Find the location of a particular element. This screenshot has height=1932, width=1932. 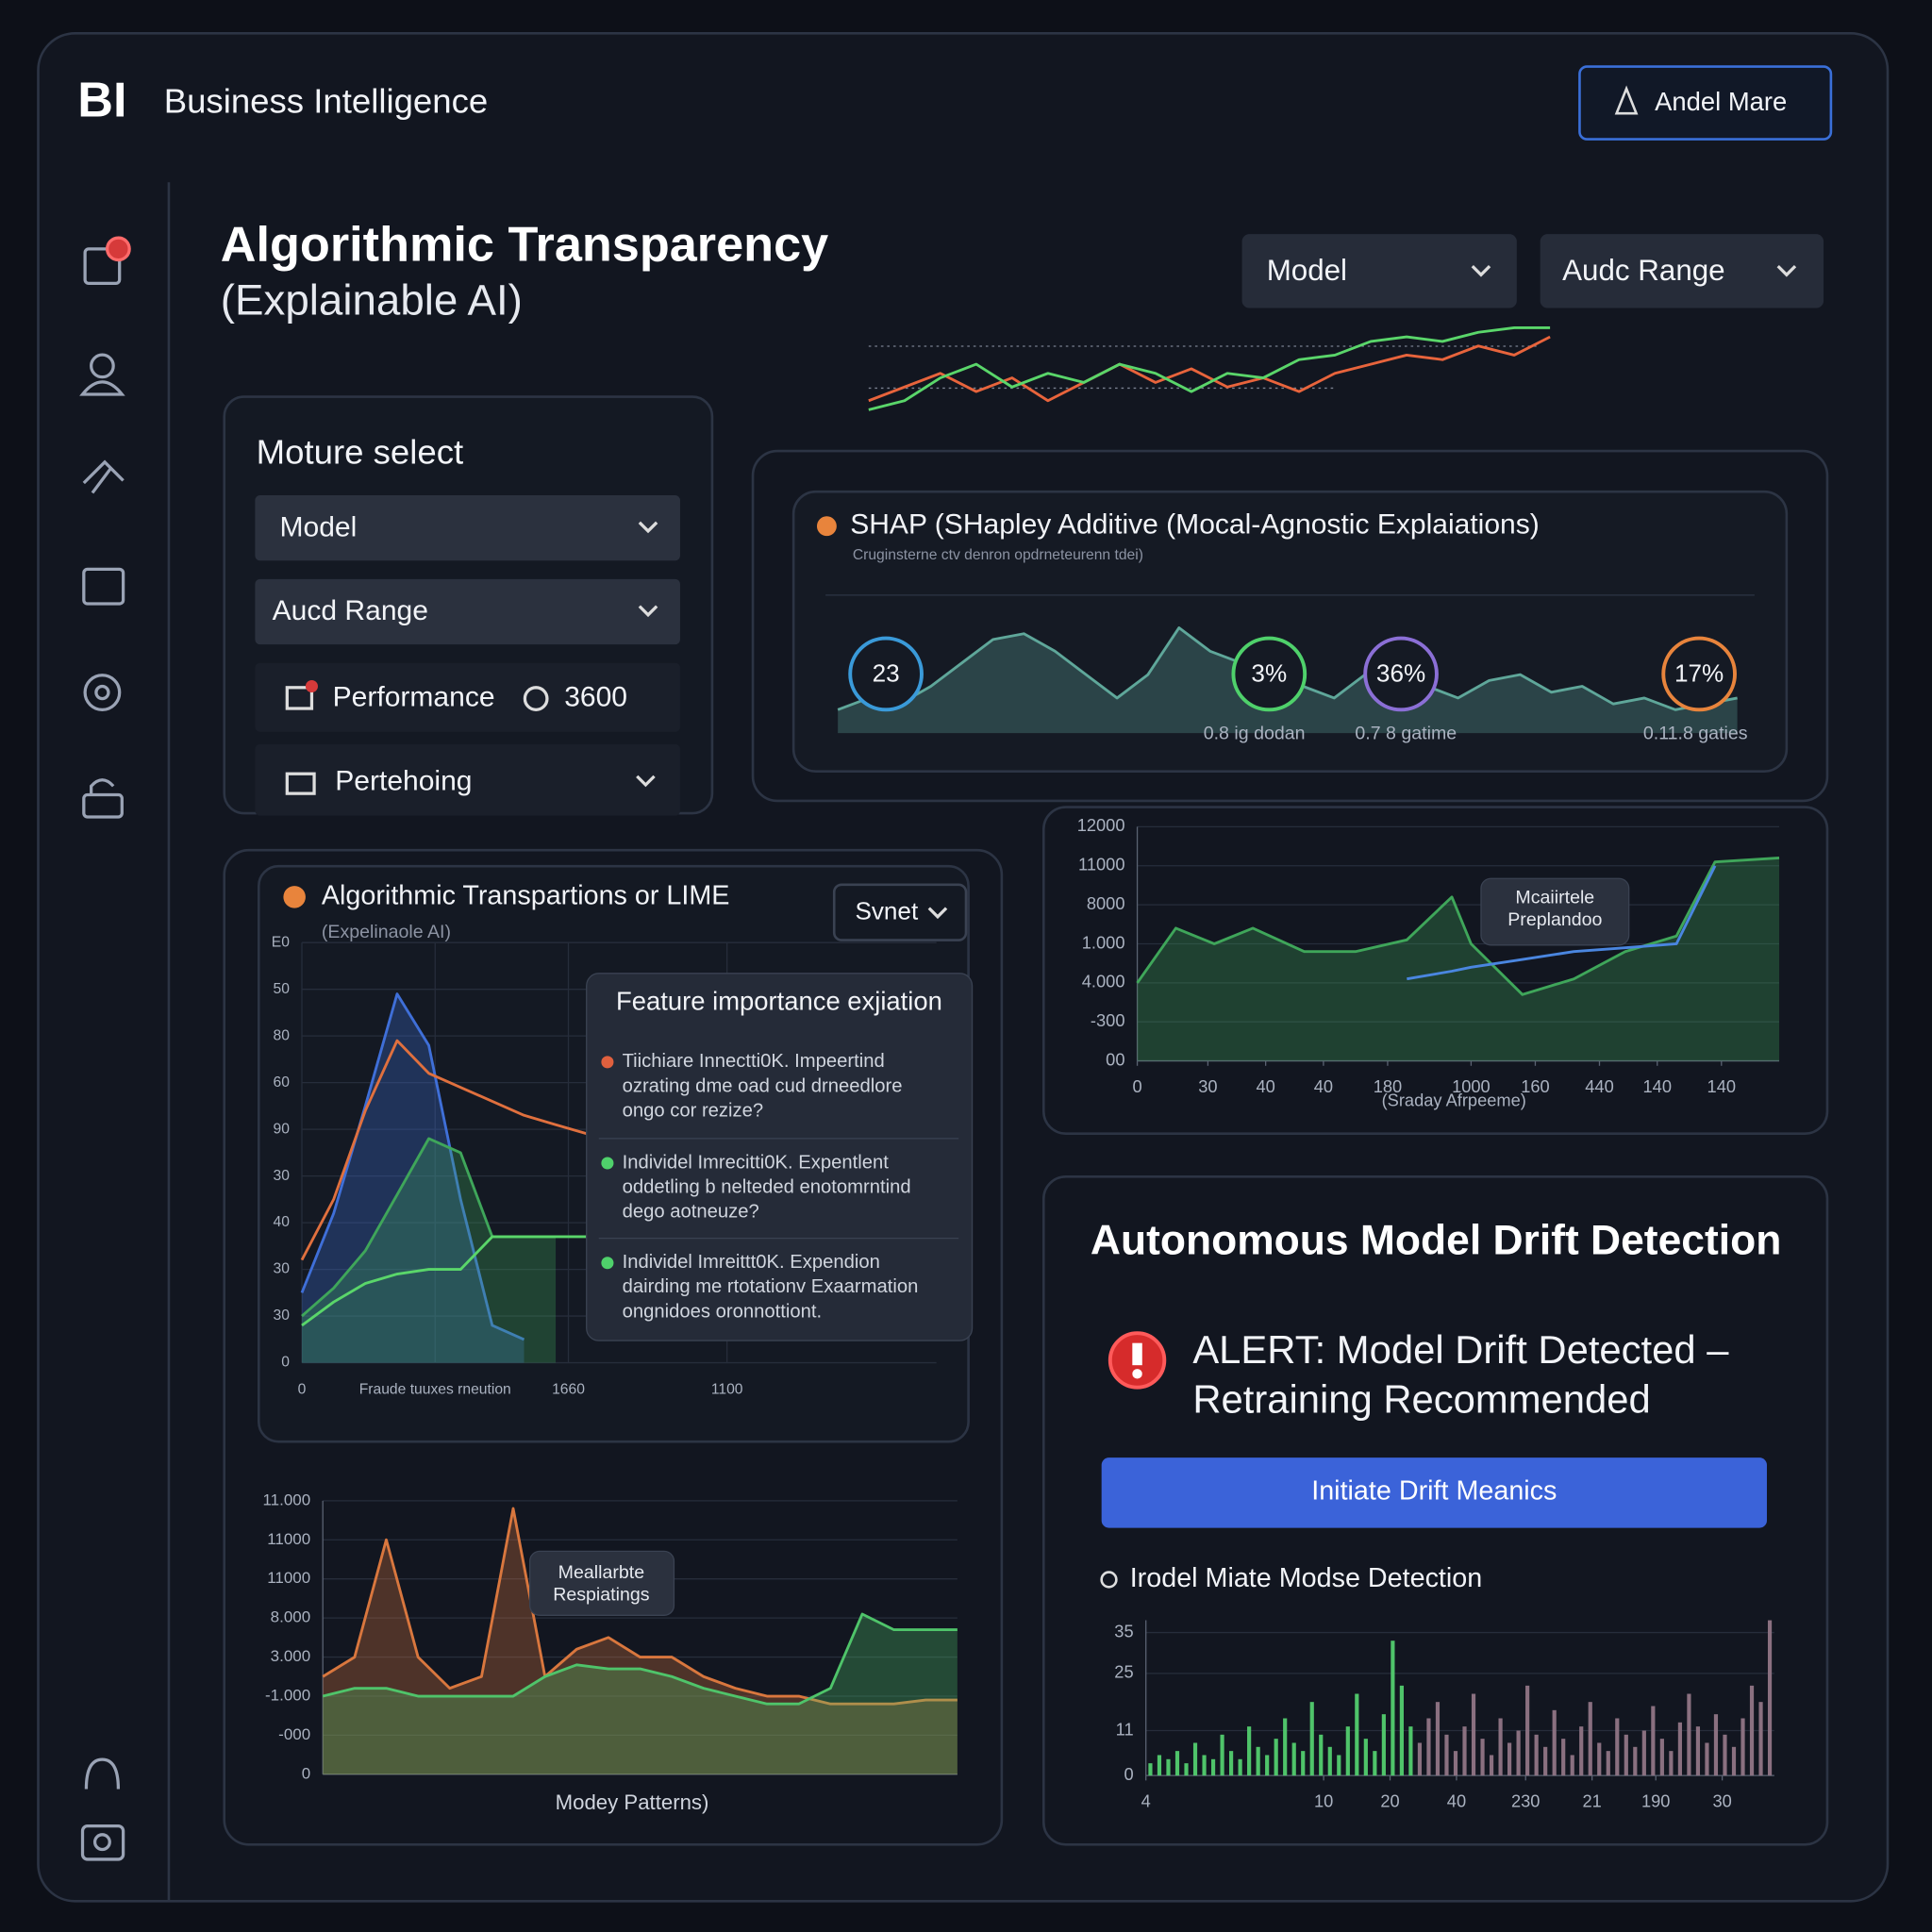

radio is located at coordinates (536, 698).